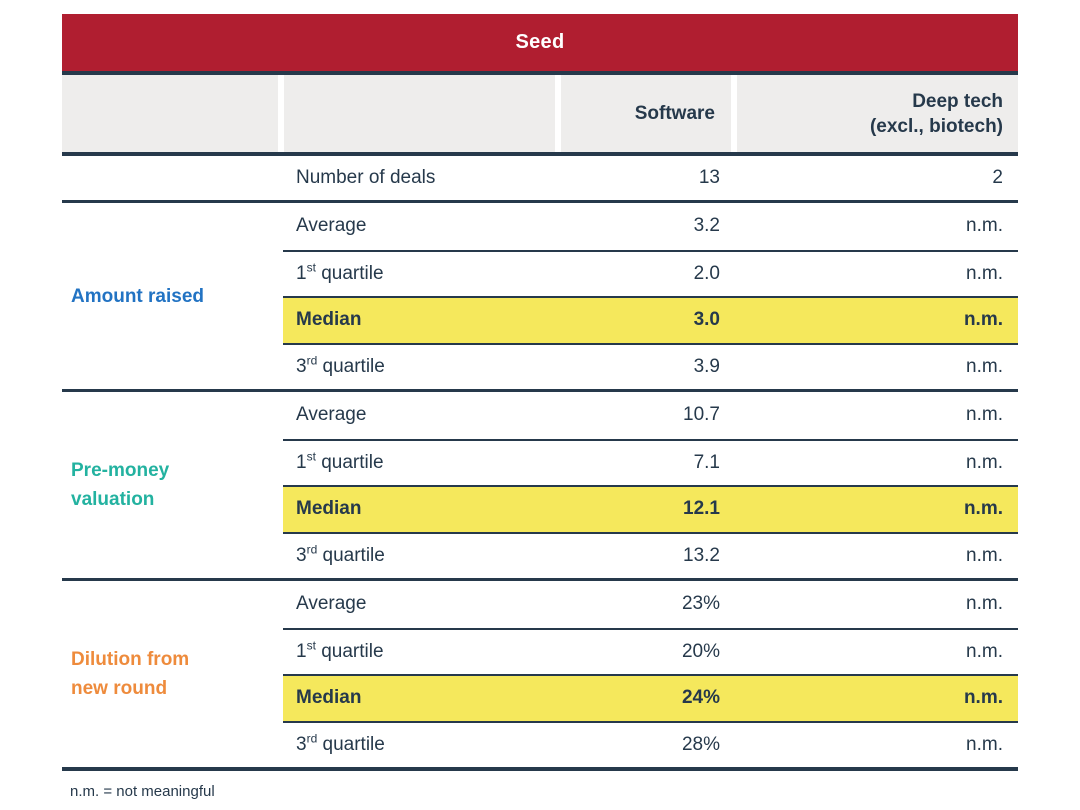  What do you see at coordinates (700, 604) in the screenshot?
I see `software-value: 23%` at bounding box center [700, 604].